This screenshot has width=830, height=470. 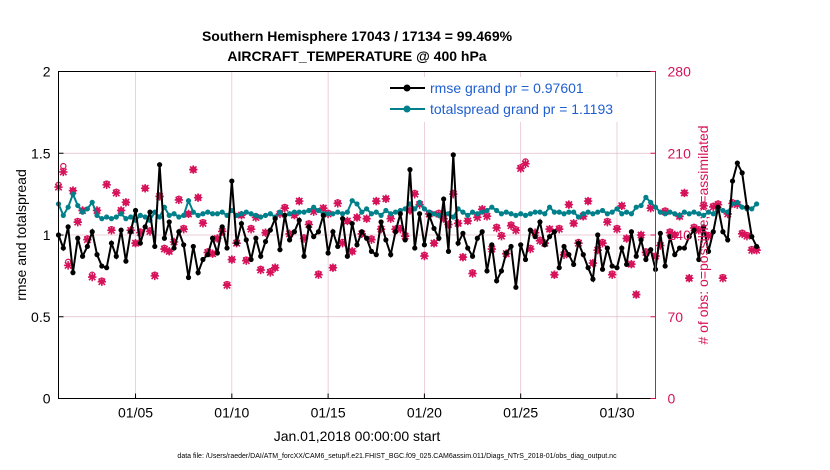 I want to click on x-tick-label: 01/20, so click(x=424, y=413).